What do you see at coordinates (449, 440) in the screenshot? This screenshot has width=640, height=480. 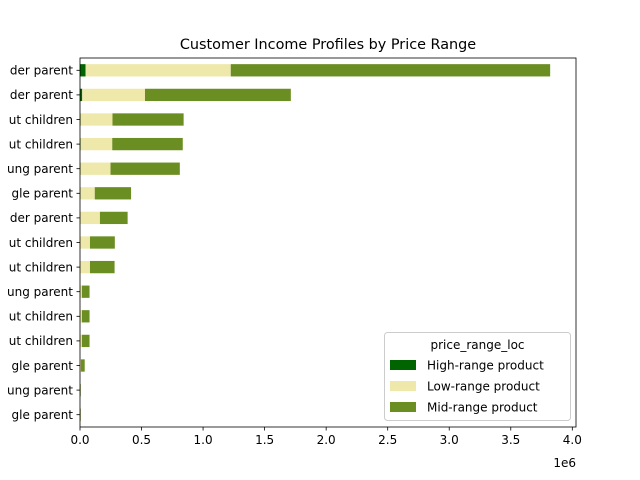 I see `x-tick-label: 3.0` at bounding box center [449, 440].